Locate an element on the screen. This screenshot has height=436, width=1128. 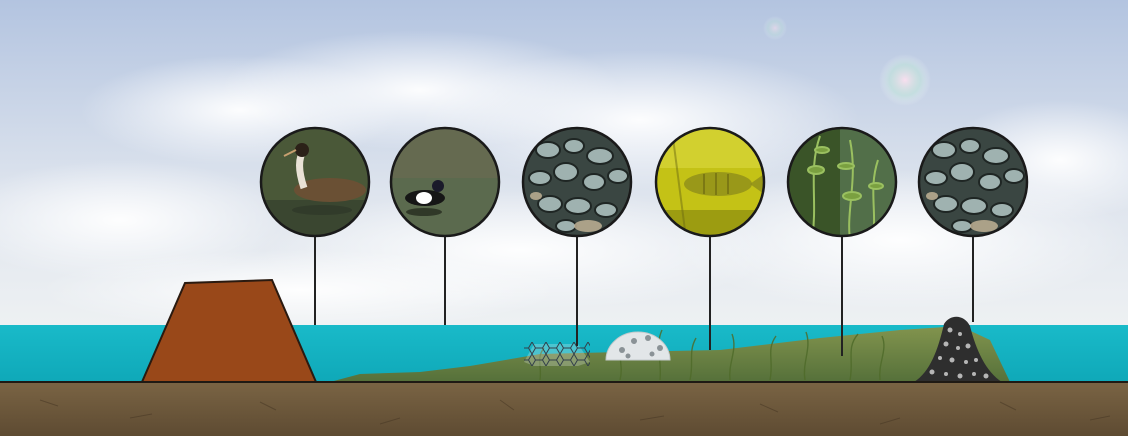
reef-dome is located at coordinates (638, 346).